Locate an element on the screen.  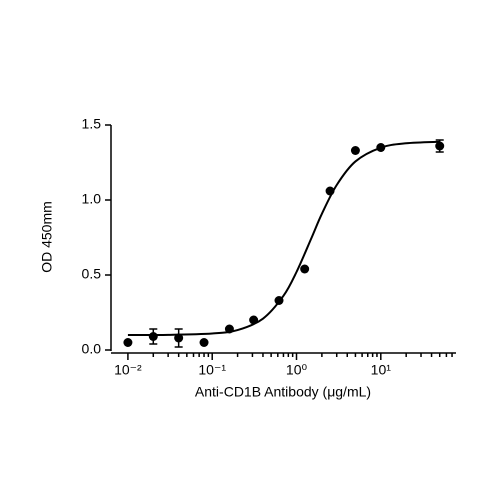
x-tick-label: 10¹ is located at coordinates (381, 370).